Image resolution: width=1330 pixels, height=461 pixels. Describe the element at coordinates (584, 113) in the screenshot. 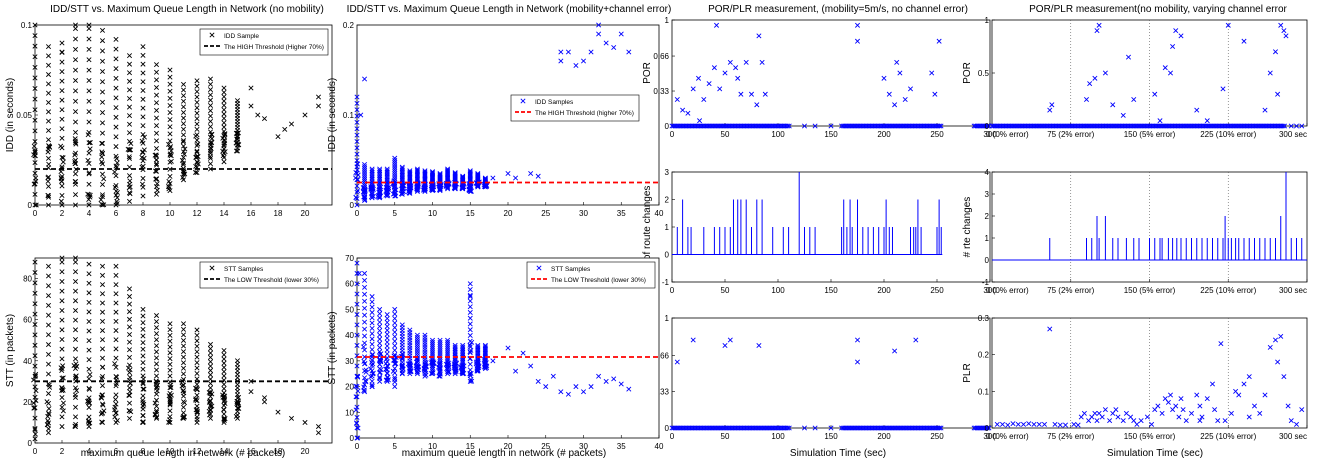

I see `legend-label: The HIGH Threshold (higher 70%)` at that location.